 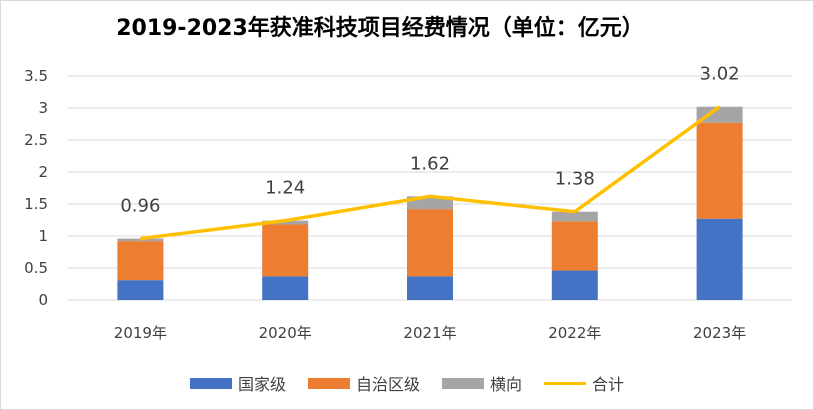 I want to click on data-label: 1.38, so click(x=575, y=179).